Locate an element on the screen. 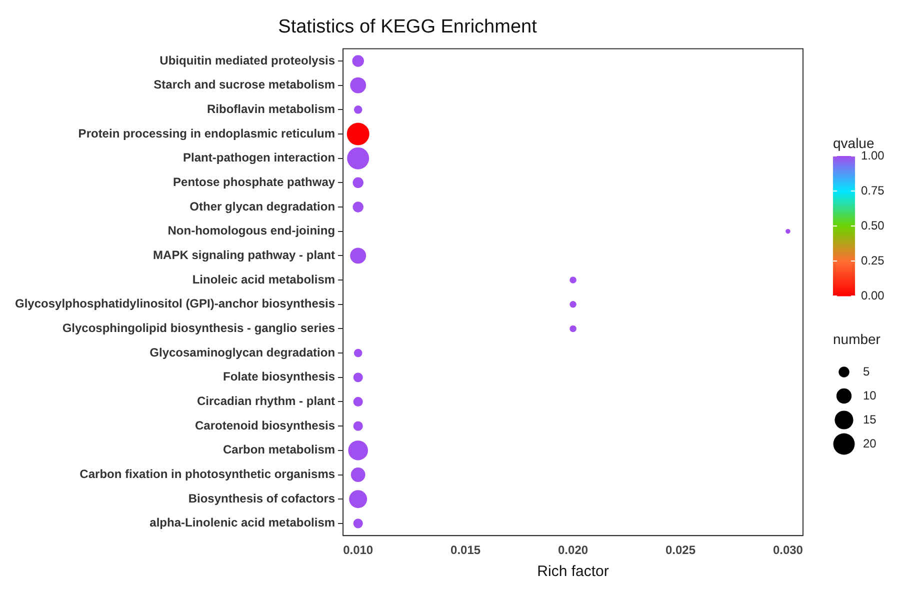  y-tick-label: Other glycan degradation is located at coordinates (263, 206).